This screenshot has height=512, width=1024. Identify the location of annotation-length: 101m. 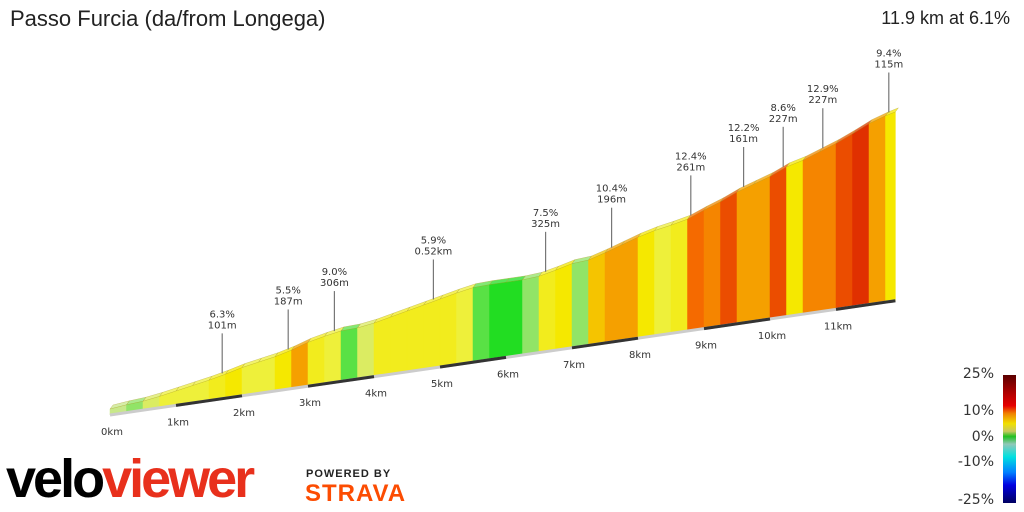
(222, 325).